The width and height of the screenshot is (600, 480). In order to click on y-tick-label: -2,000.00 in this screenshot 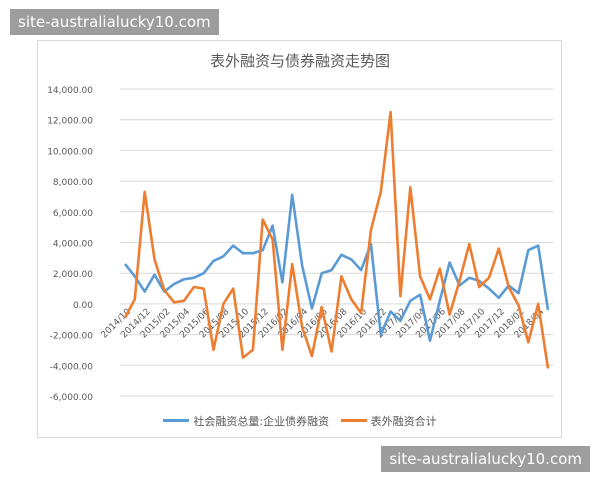, I will do `click(72, 337)`.